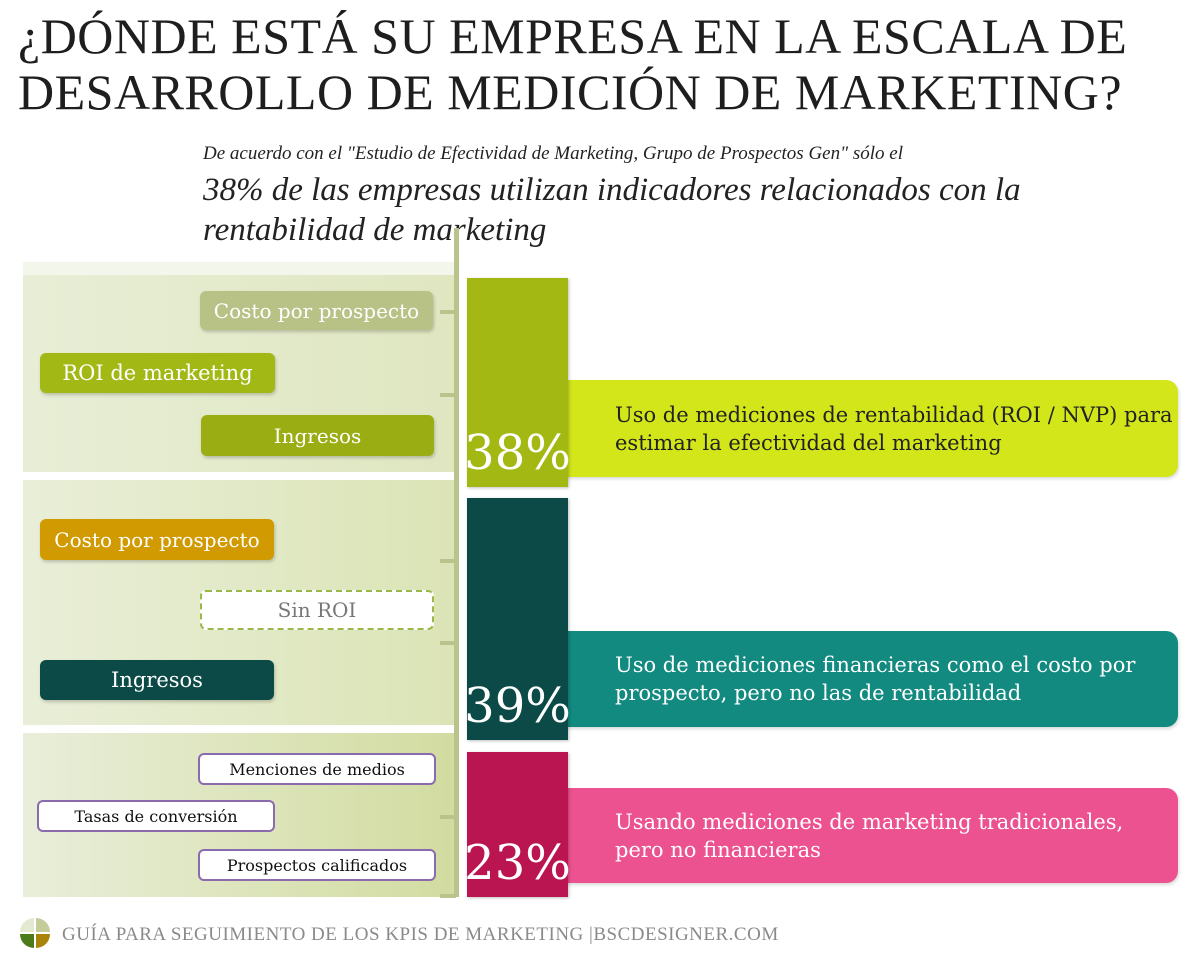 The height and width of the screenshot is (966, 1200). I want to click on level-3-percent-bar: 23%, so click(517, 824).